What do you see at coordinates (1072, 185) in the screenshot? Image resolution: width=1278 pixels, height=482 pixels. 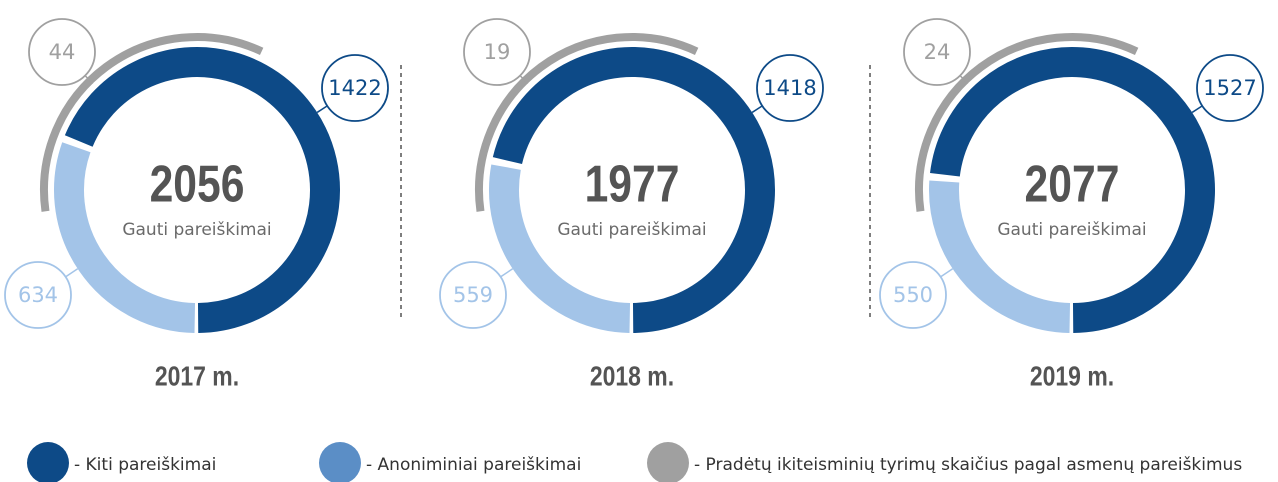 I see `total-value: 2077` at bounding box center [1072, 185].